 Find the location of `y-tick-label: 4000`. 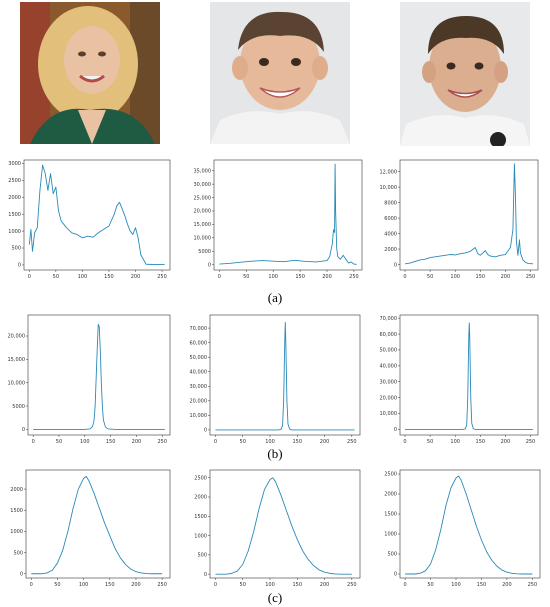

y-tick-label: 4000 is located at coordinates (390, 234).